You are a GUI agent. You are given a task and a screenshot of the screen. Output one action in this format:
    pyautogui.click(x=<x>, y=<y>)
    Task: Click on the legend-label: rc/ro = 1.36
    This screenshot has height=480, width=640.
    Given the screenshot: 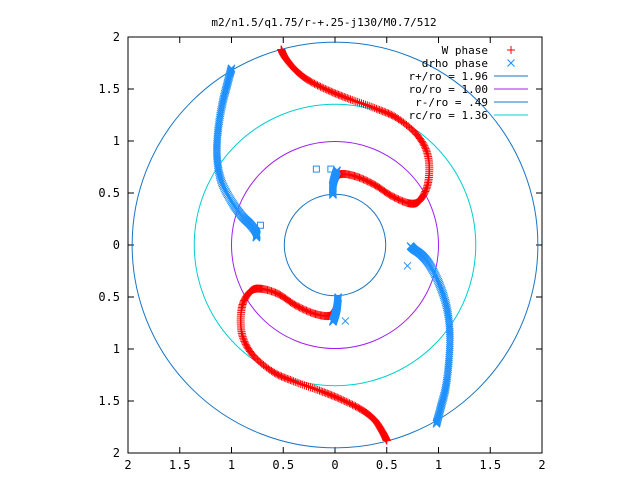 What is the action you would take?
    pyautogui.click(x=448, y=115)
    